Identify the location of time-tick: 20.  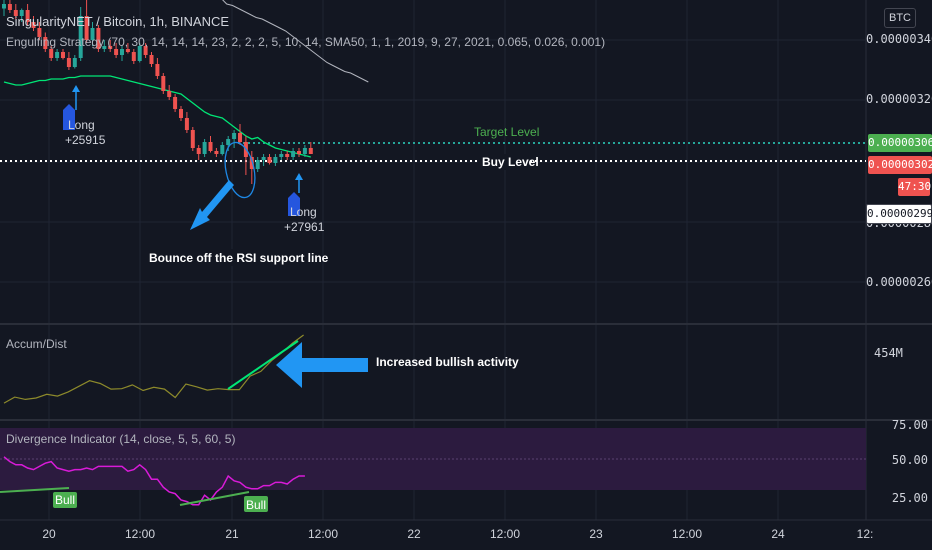
(49, 534).